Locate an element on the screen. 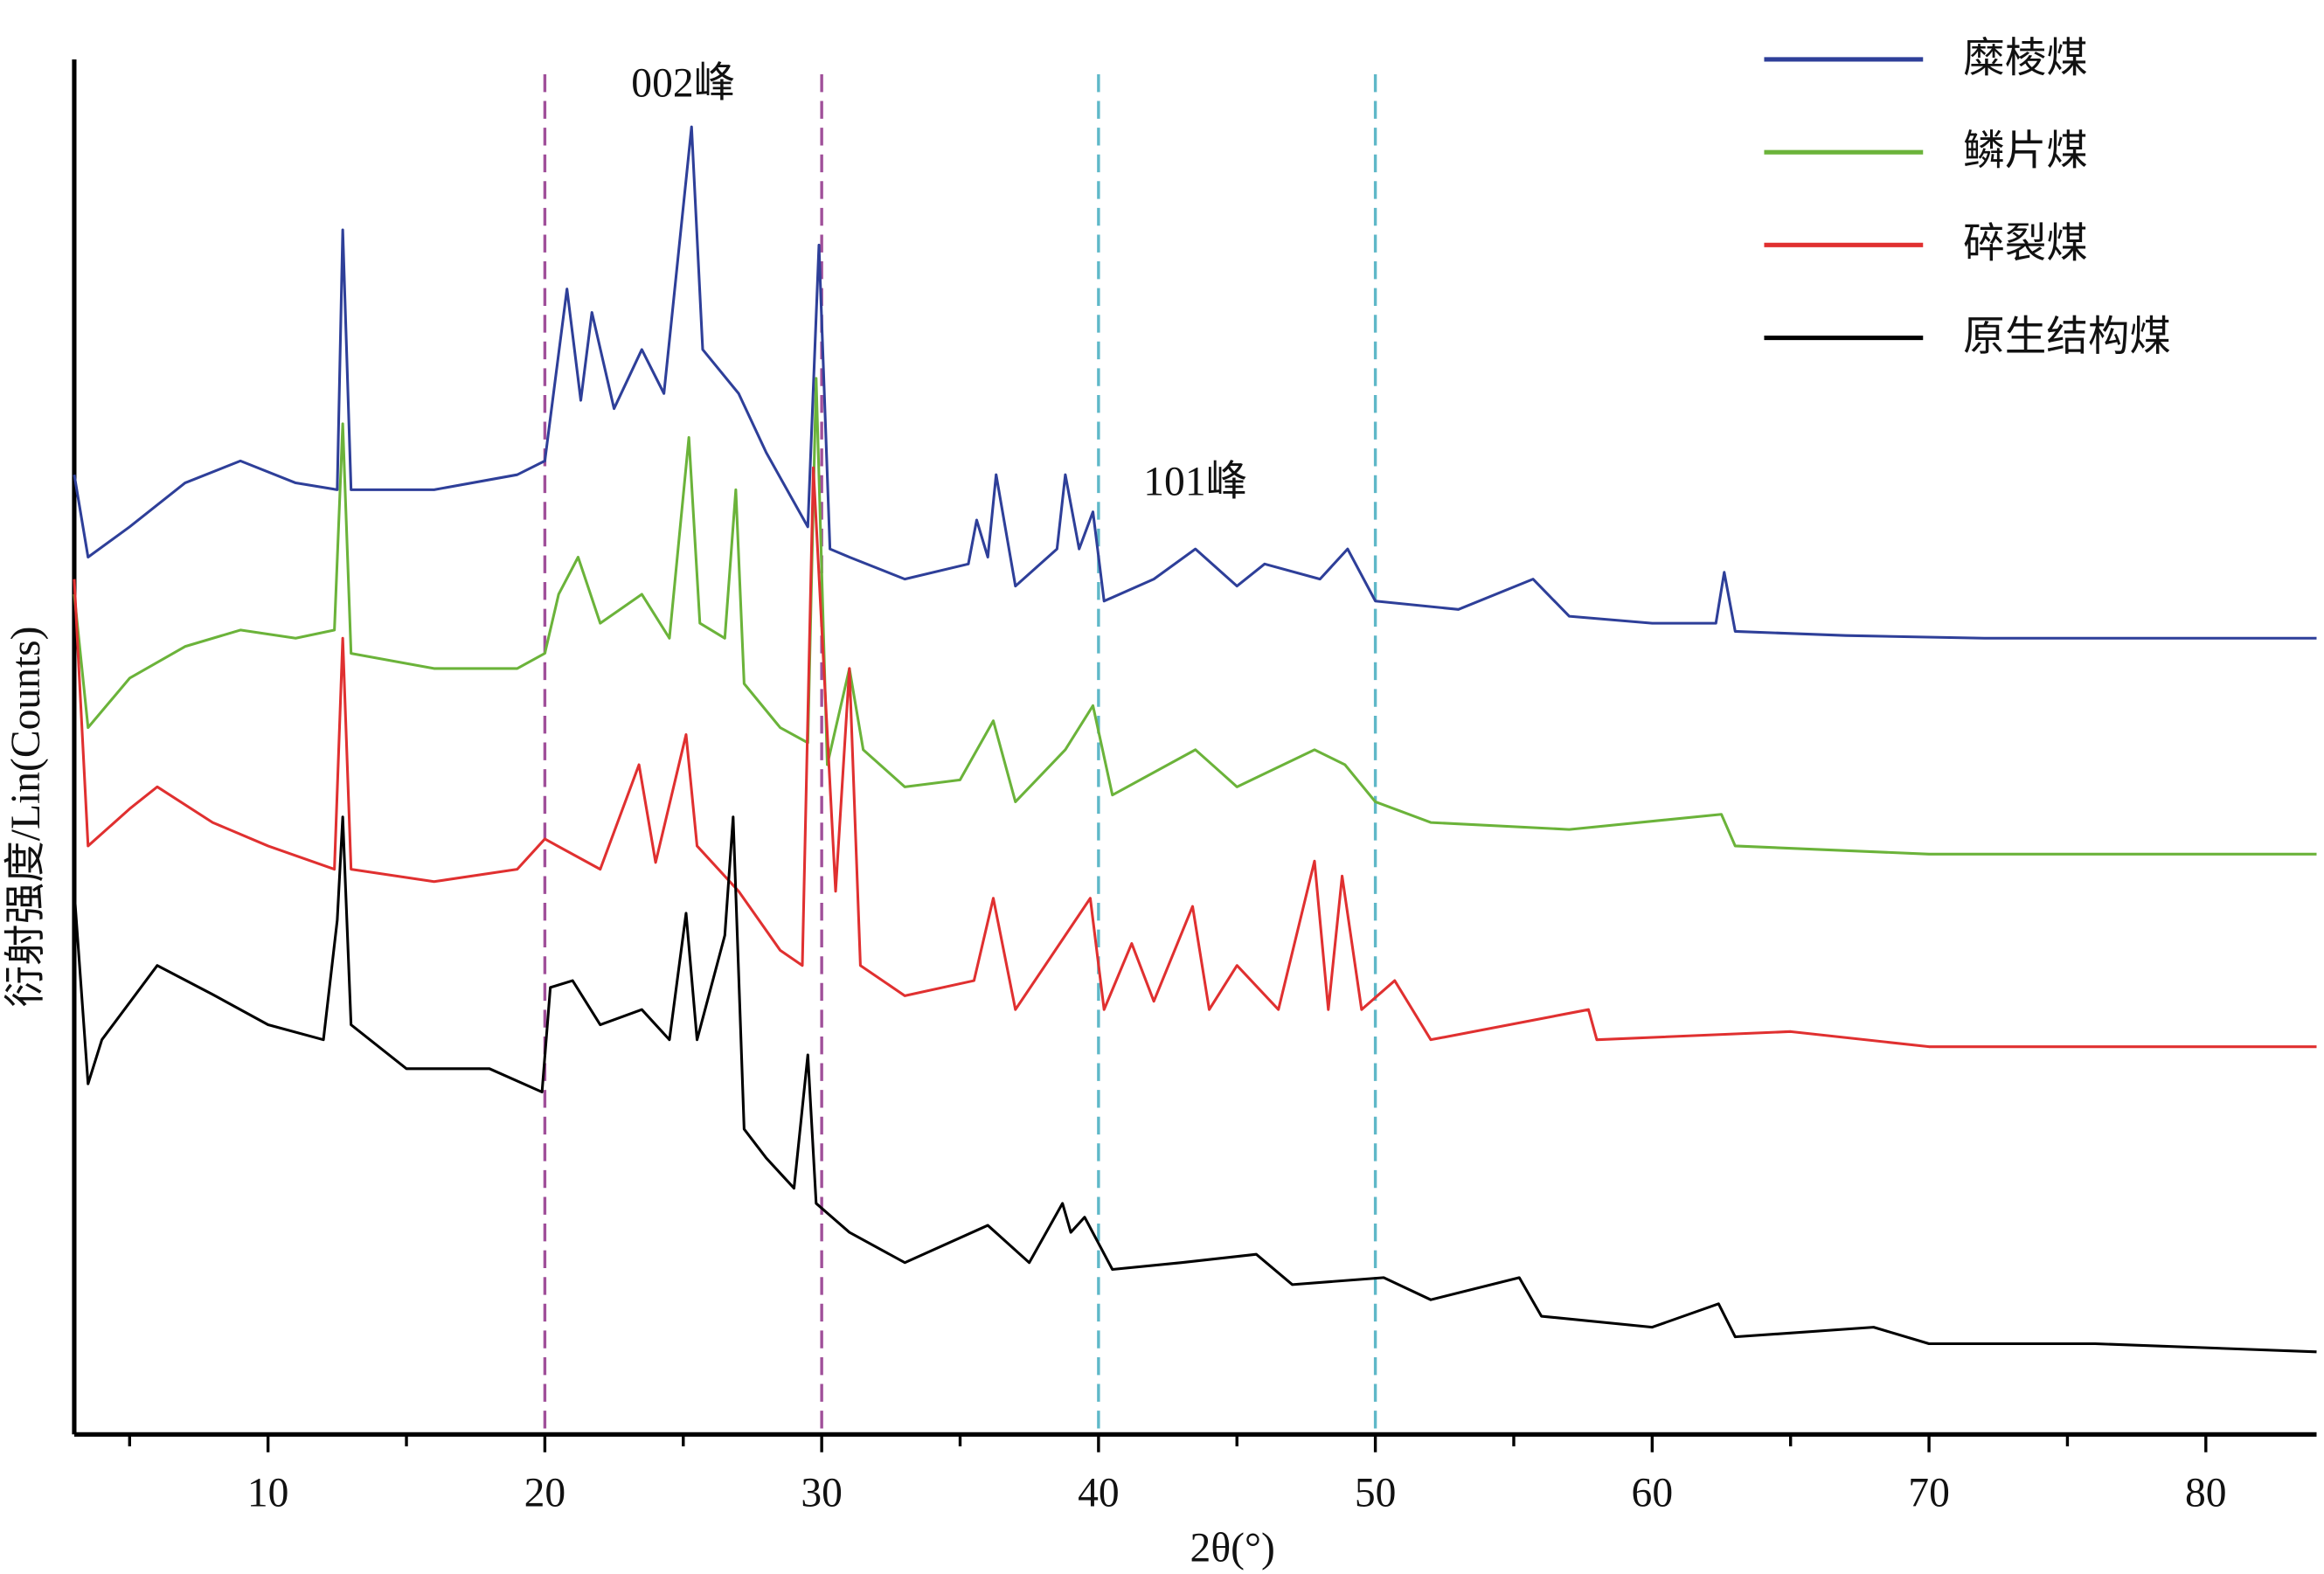 The image size is (2324, 1574). x-tick-label: 50 is located at coordinates (1376, 1493).